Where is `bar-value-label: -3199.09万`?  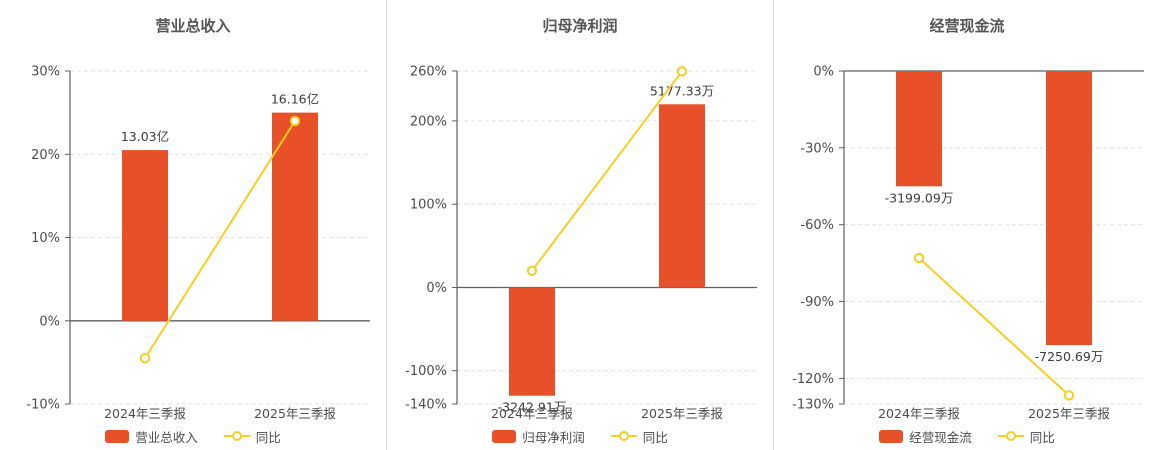
bar-value-label: -3199.09万 is located at coordinates (919, 197).